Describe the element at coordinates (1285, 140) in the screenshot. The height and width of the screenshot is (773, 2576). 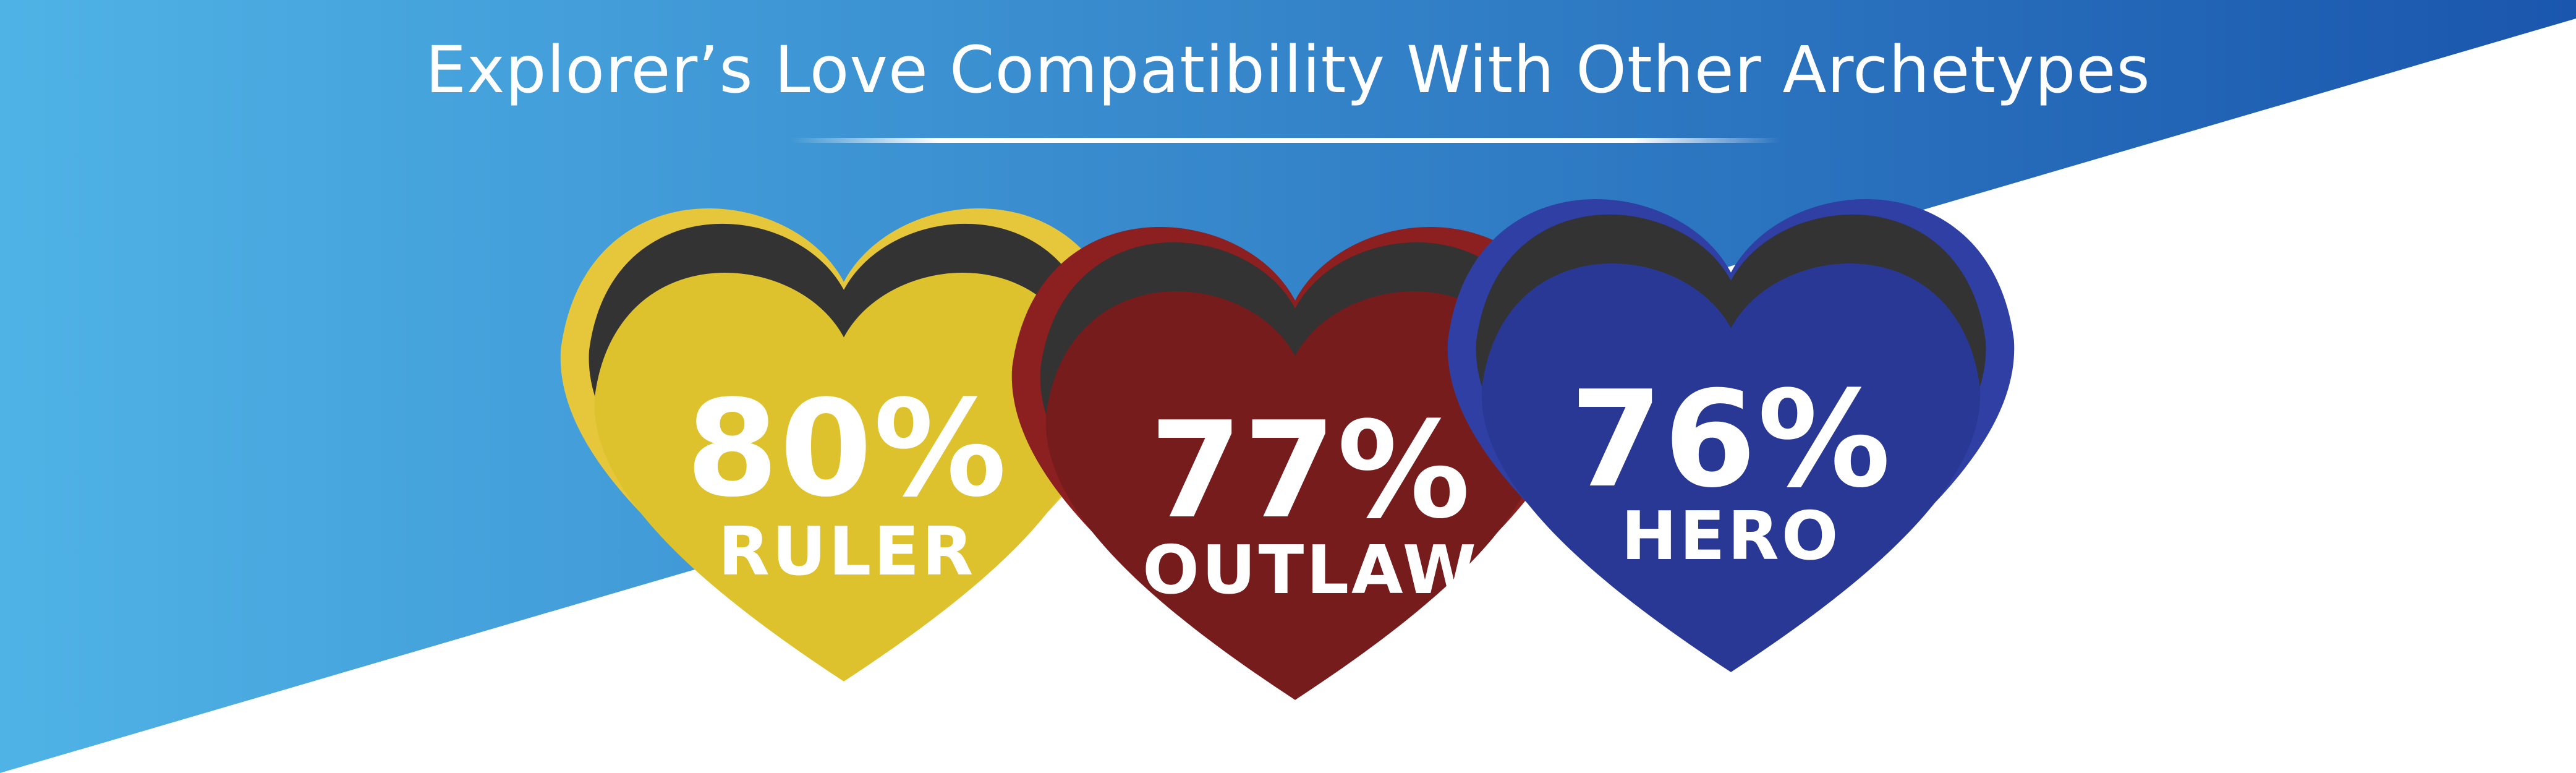
I see `title-divider` at that location.